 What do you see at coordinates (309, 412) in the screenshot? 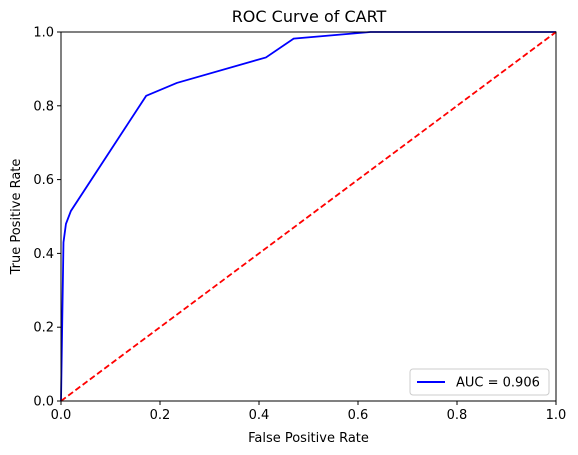
I see `x-axis-ticks: 0.0 0.2 0.4 0.6 0.8 1.0` at bounding box center [309, 412].